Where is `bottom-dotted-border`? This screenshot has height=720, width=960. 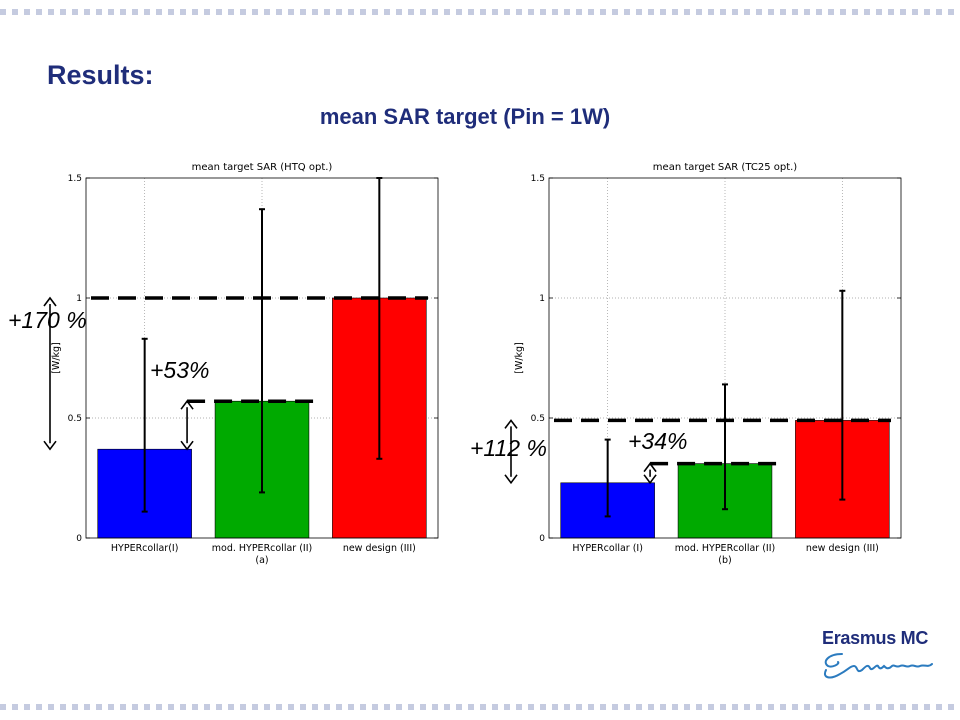 bottom-dotted-border is located at coordinates (480, 707).